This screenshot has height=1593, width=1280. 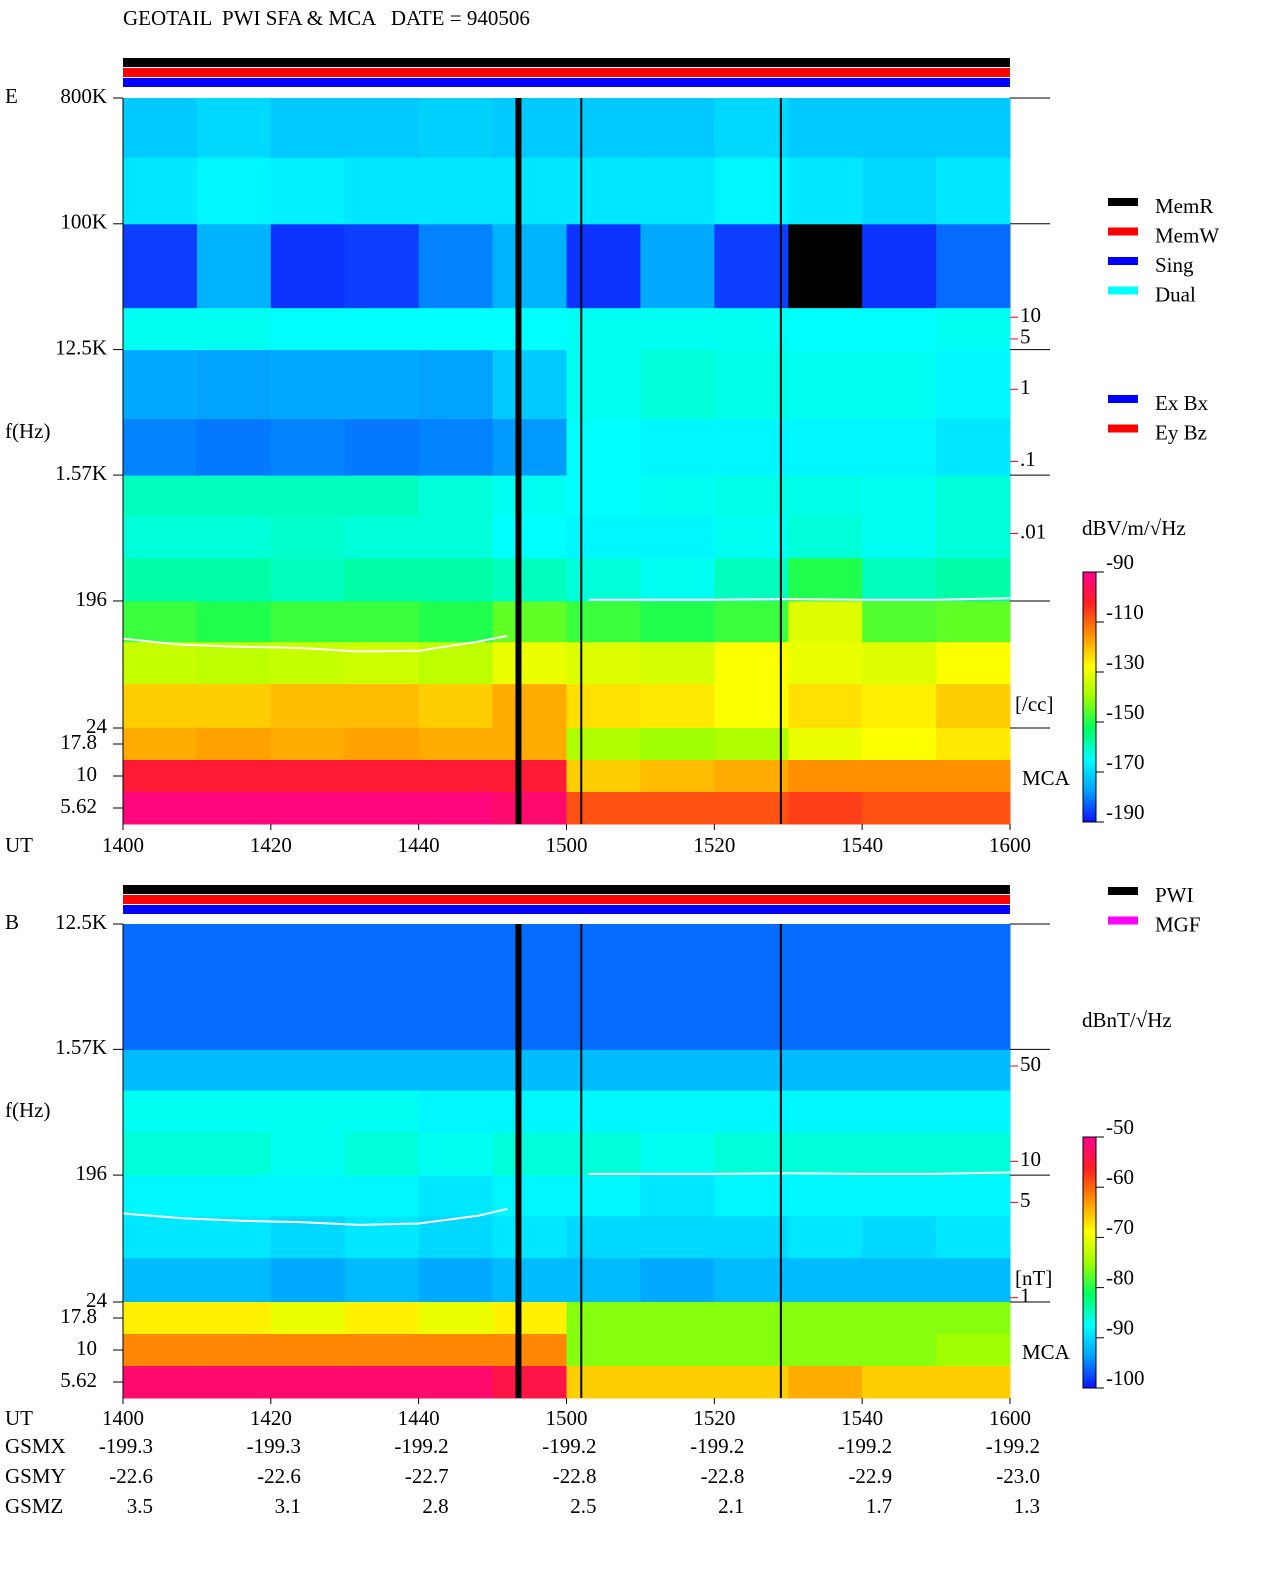 I want to click on y2-label: [/cc], so click(x=1034, y=704).